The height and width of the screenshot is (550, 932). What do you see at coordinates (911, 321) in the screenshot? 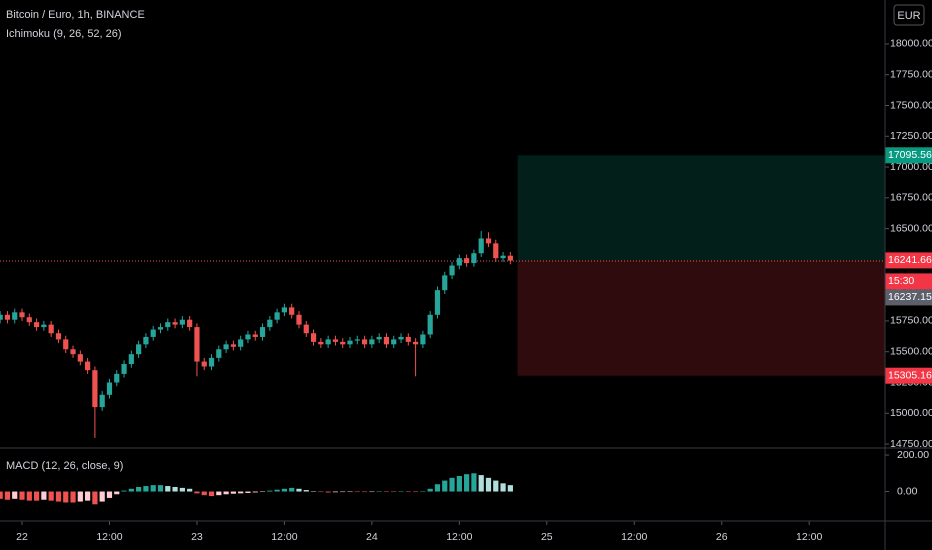
I see `y-tick-label: 15750.00` at bounding box center [911, 321].